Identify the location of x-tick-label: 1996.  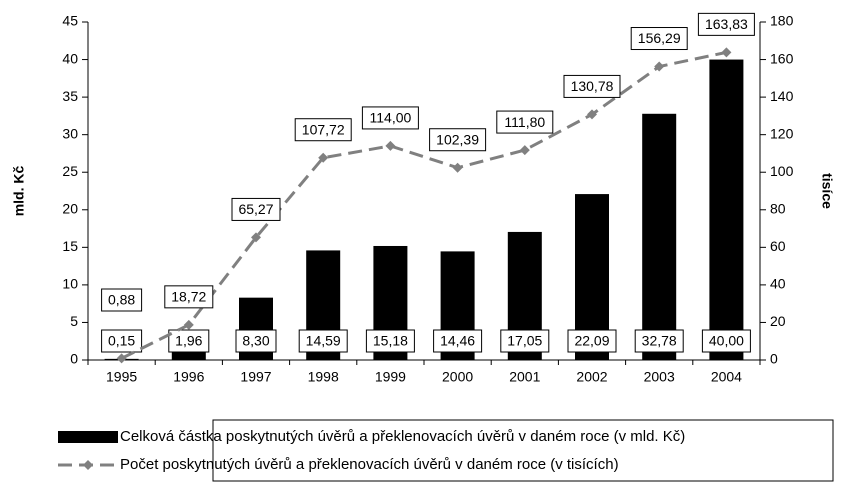
(188, 377).